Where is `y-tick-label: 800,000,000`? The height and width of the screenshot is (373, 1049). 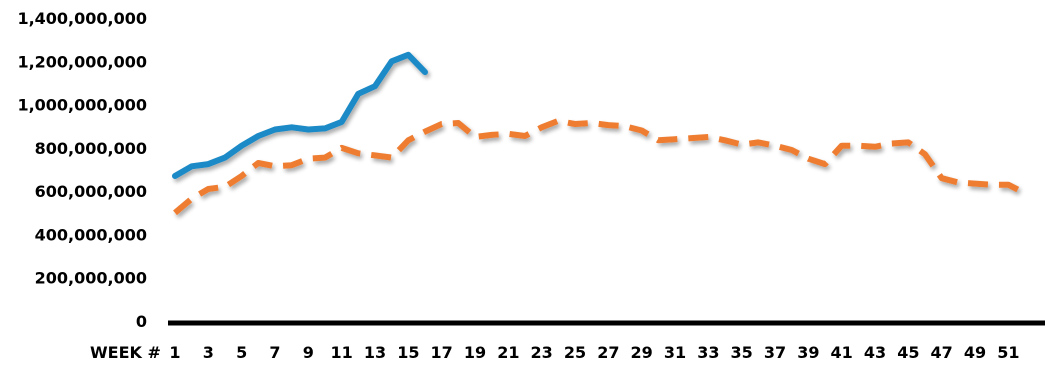 y-tick-label: 800,000,000 is located at coordinates (91, 148).